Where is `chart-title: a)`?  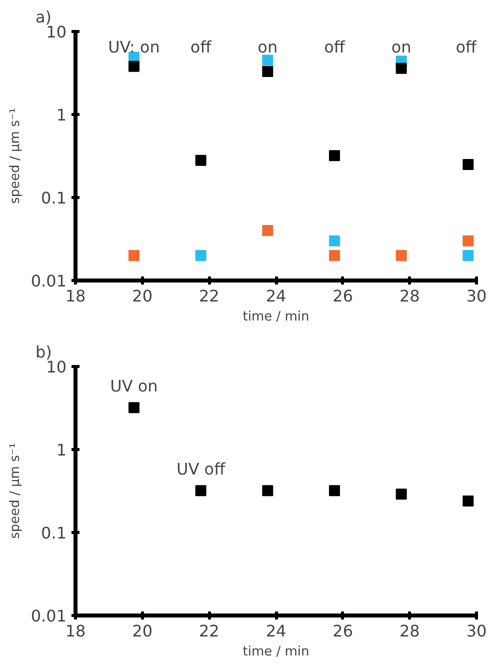
chart-title: a) is located at coordinates (44, 17).